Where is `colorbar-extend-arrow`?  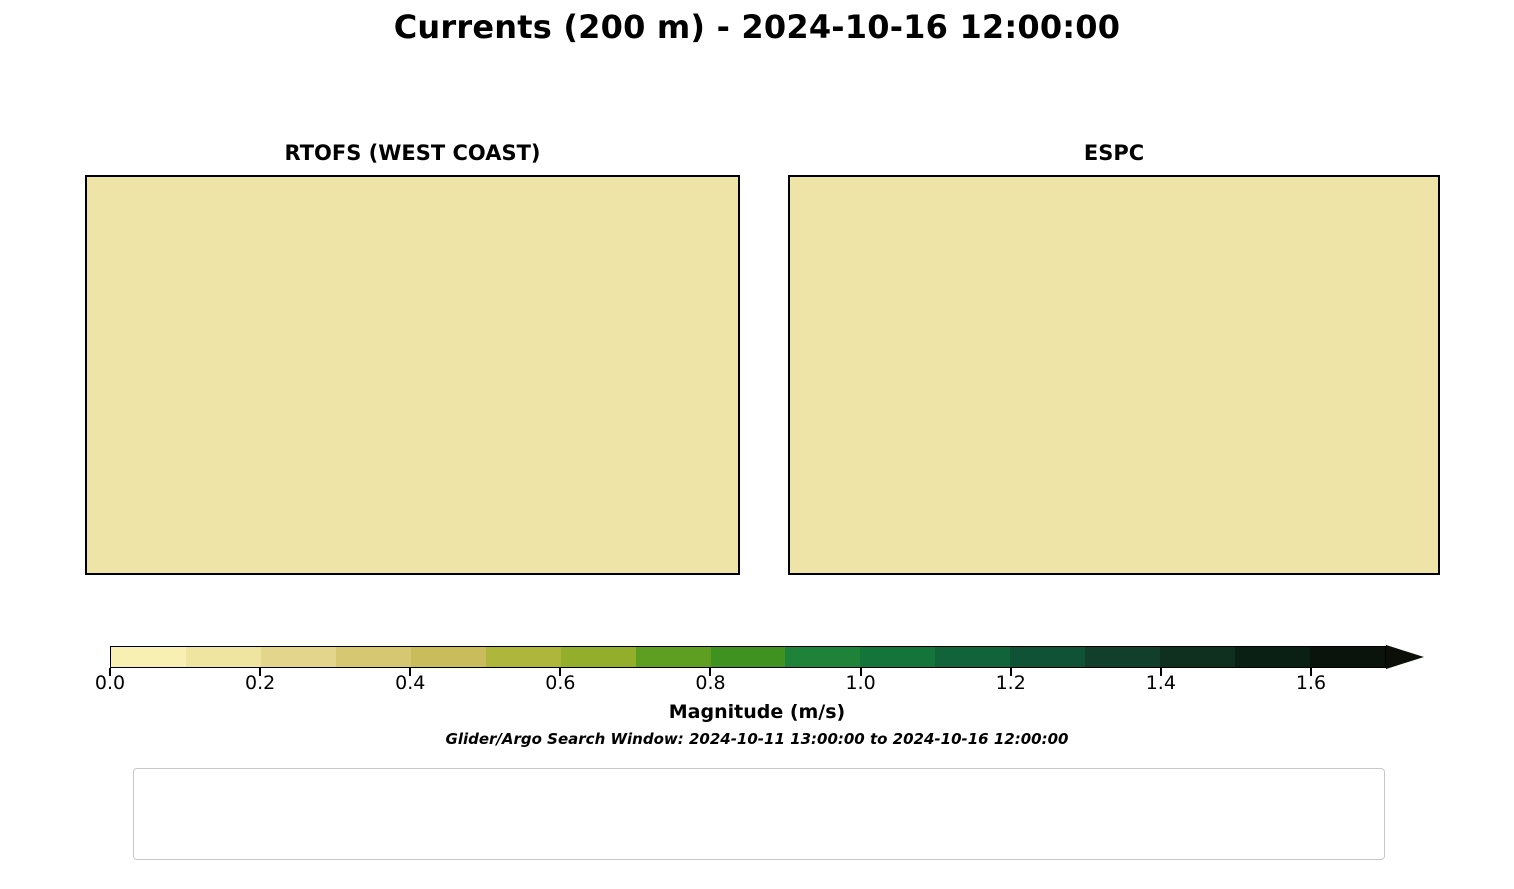 colorbar-extend-arrow is located at coordinates (1405, 657).